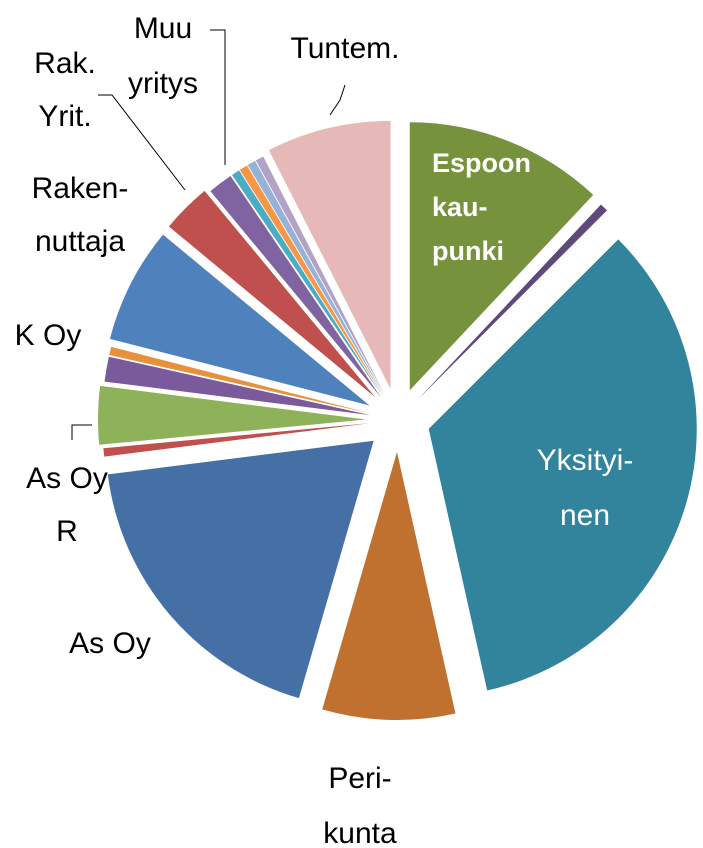  What do you see at coordinates (48, 335) in the screenshot?
I see `slice-label: K Oy` at bounding box center [48, 335].